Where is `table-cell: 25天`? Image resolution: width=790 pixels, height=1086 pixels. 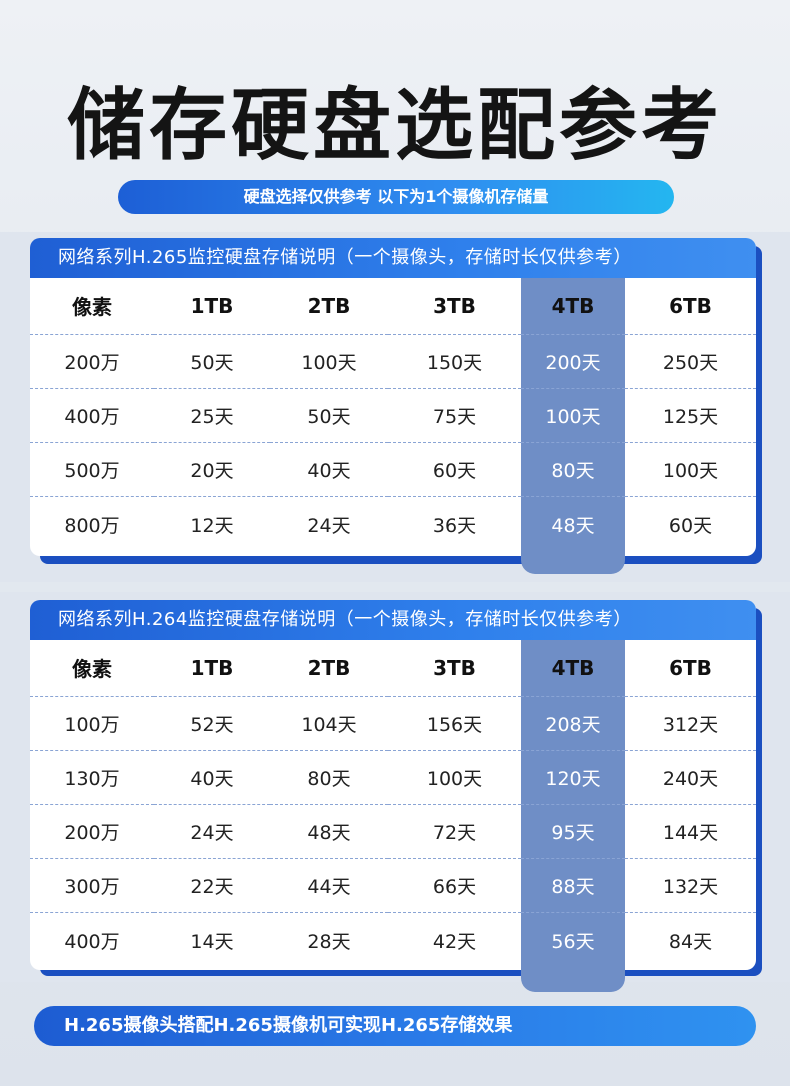
table-cell: 25天 is located at coordinates (212, 415).